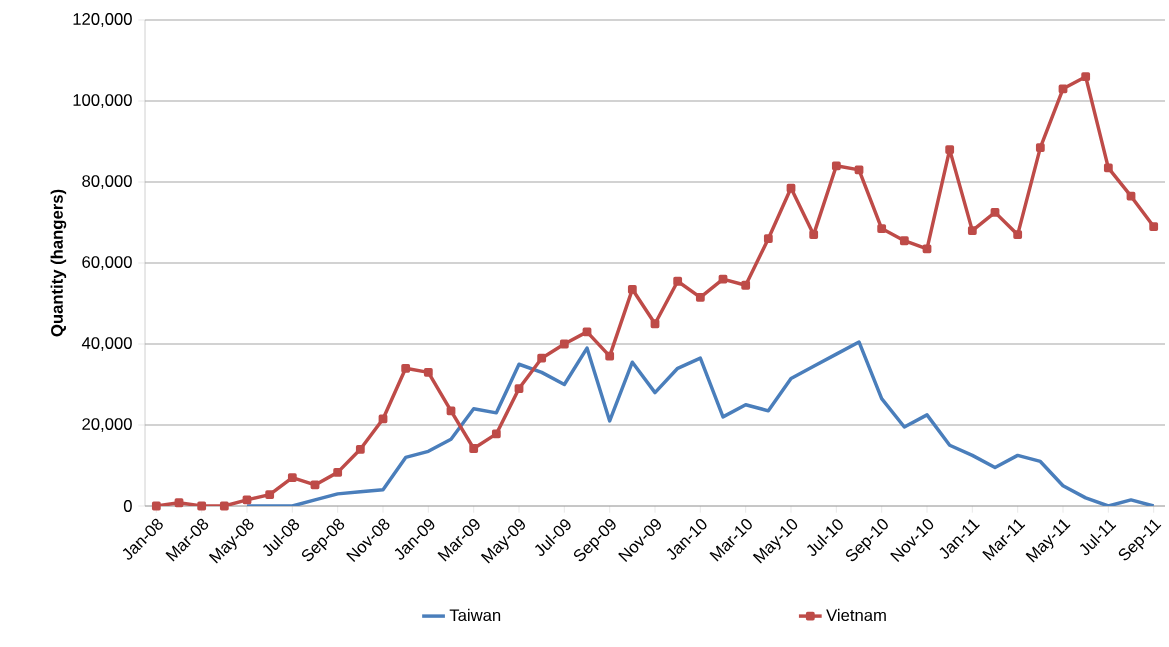  What do you see at coordinates (127, 506) in the screenshot?
I see `y-tick-label: 0` at bounding box center [127, 506].